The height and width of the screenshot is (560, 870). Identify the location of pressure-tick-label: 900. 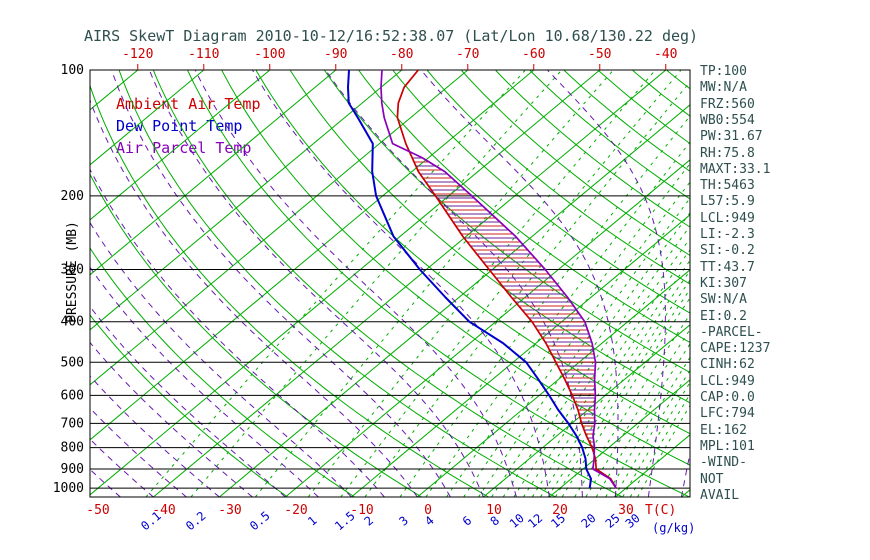
(72, 469).